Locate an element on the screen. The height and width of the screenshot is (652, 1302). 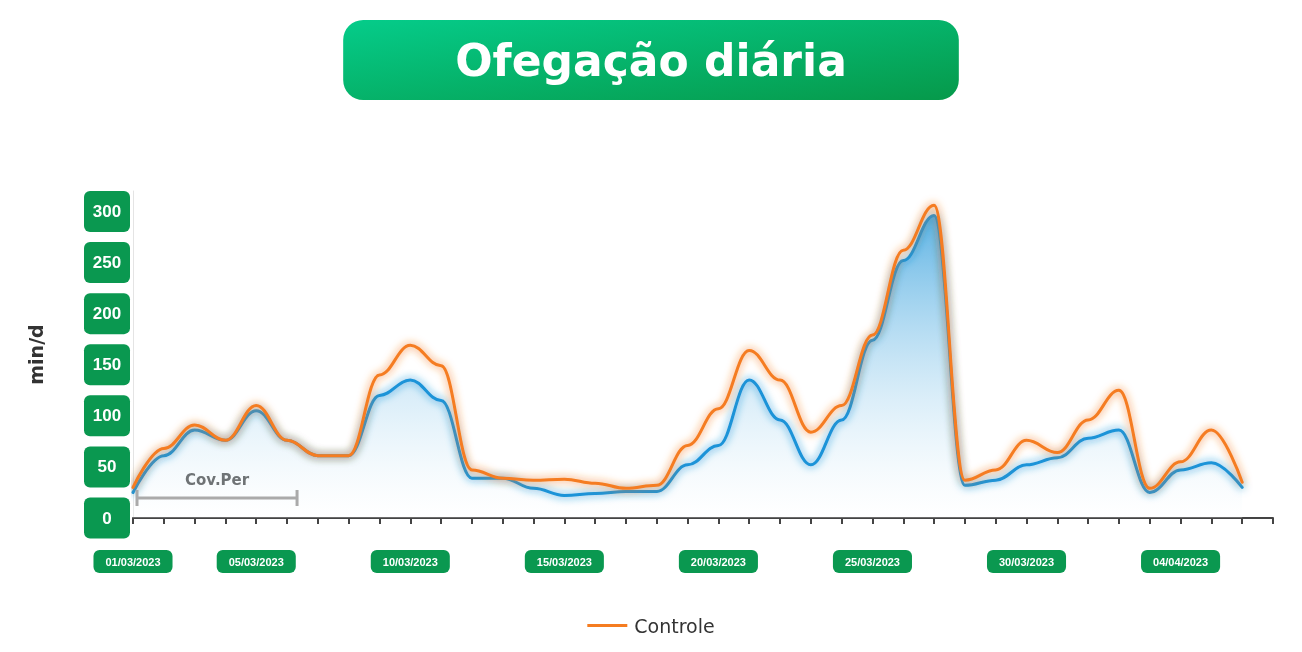
x-tick-label: 10/03/2023 is located at coordinates (410, 561).